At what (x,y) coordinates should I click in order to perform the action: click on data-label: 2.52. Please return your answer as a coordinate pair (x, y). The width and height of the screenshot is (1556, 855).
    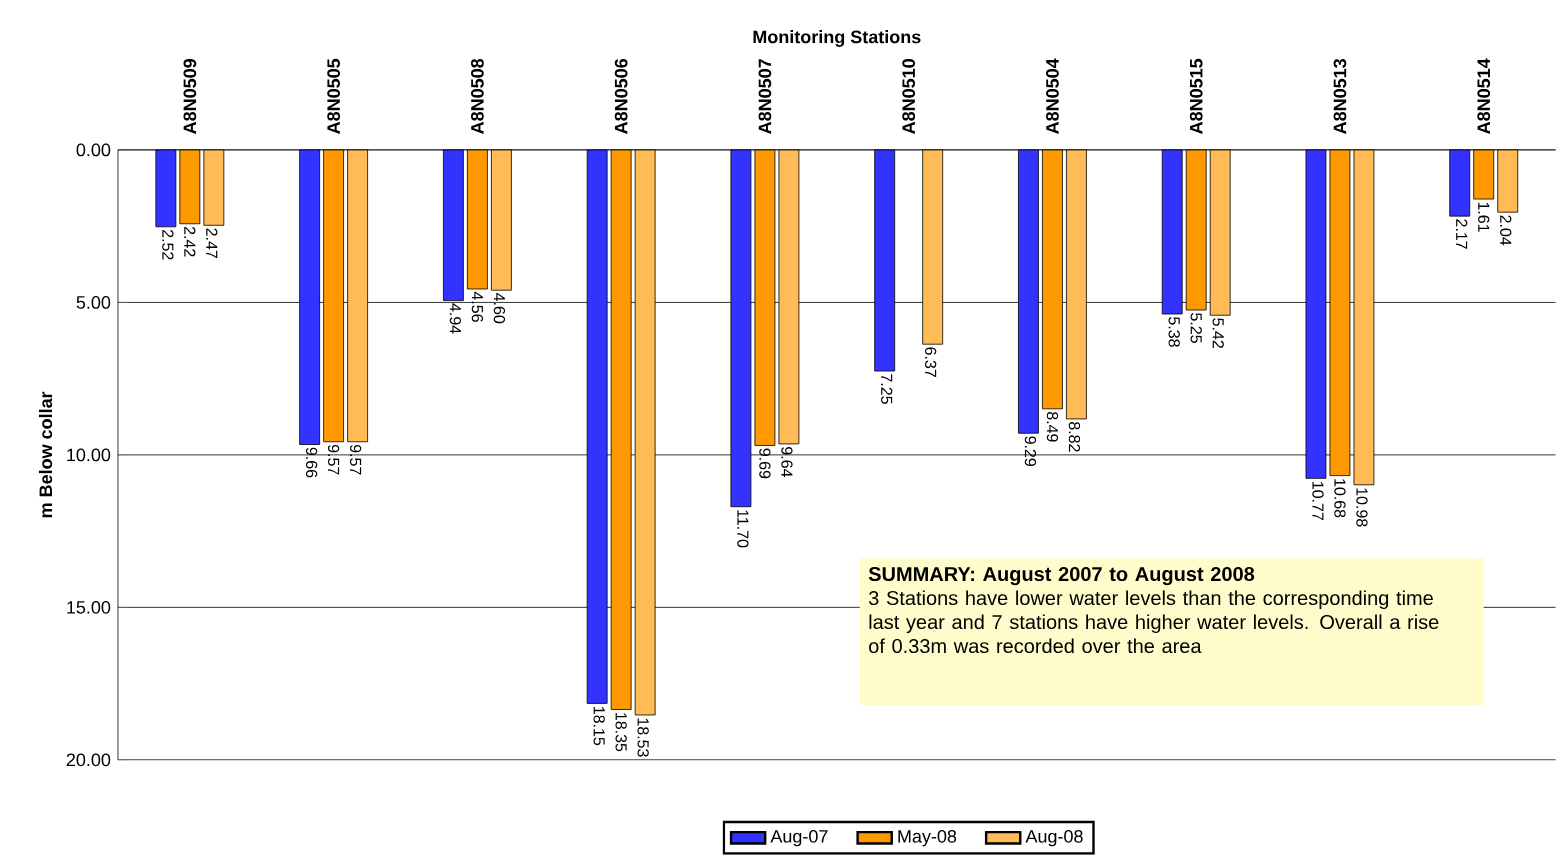
    Looking at the image, I should click on (168, 245).